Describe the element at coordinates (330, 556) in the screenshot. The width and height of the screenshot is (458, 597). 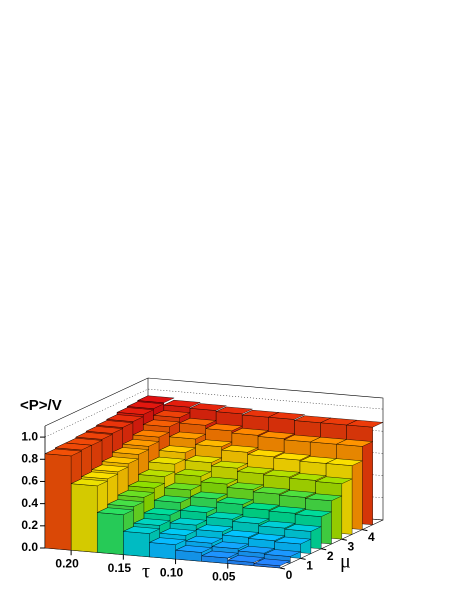
I see `y-tick-label: 2` at that location.